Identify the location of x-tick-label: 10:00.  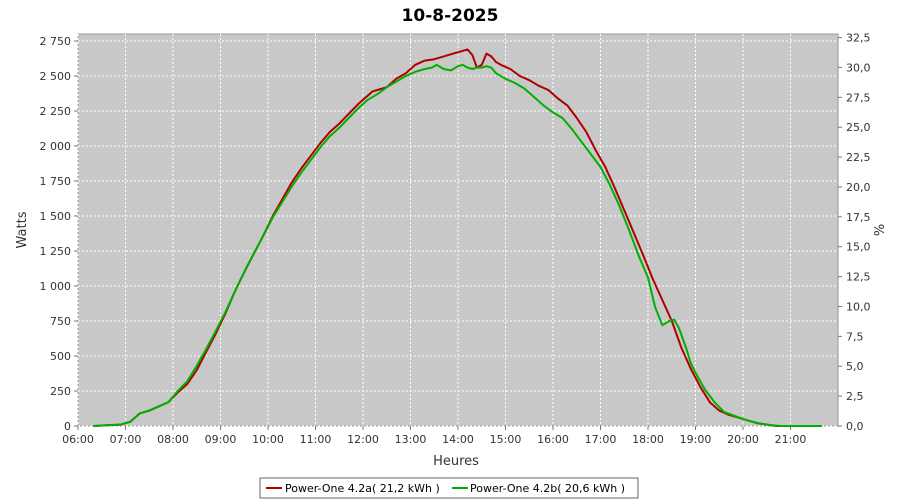
(268, 439).